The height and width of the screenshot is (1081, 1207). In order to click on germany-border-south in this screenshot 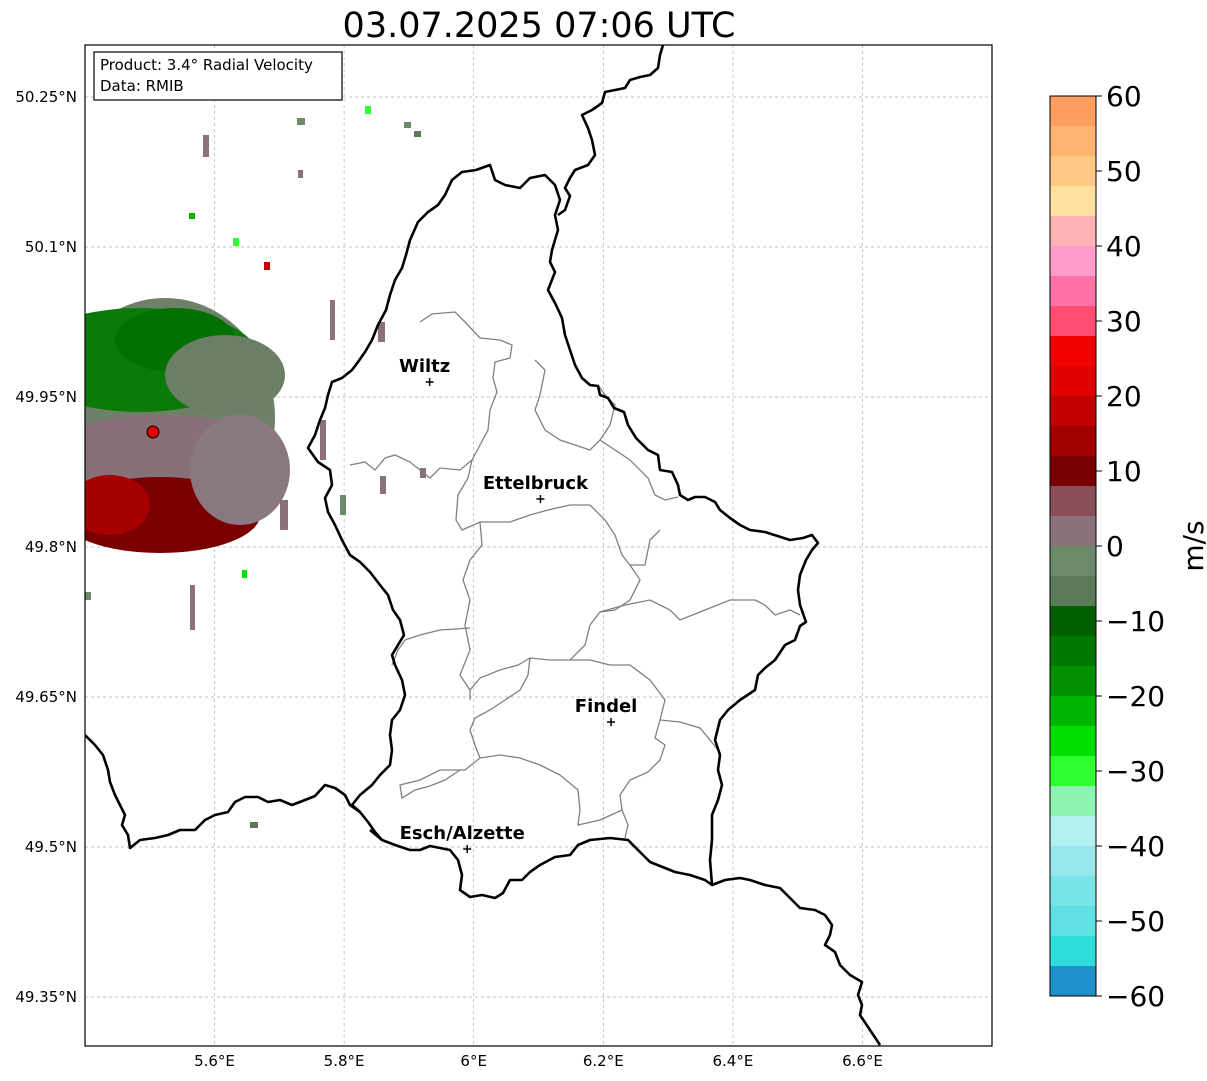, I will do `click(796, 961)`.